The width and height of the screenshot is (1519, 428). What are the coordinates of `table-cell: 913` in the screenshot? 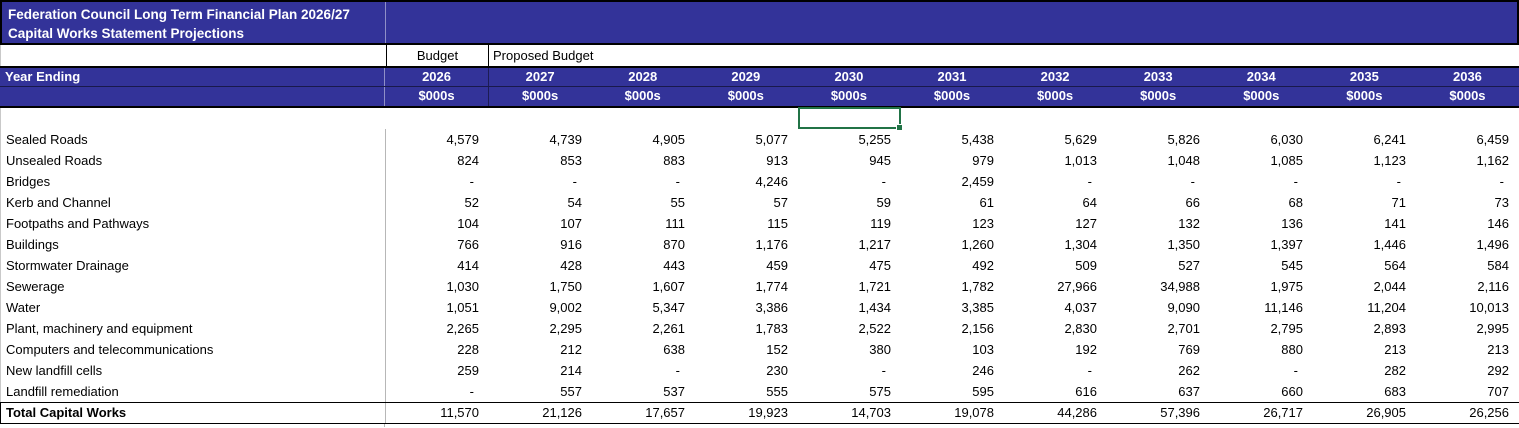 It's located at (777, 160).